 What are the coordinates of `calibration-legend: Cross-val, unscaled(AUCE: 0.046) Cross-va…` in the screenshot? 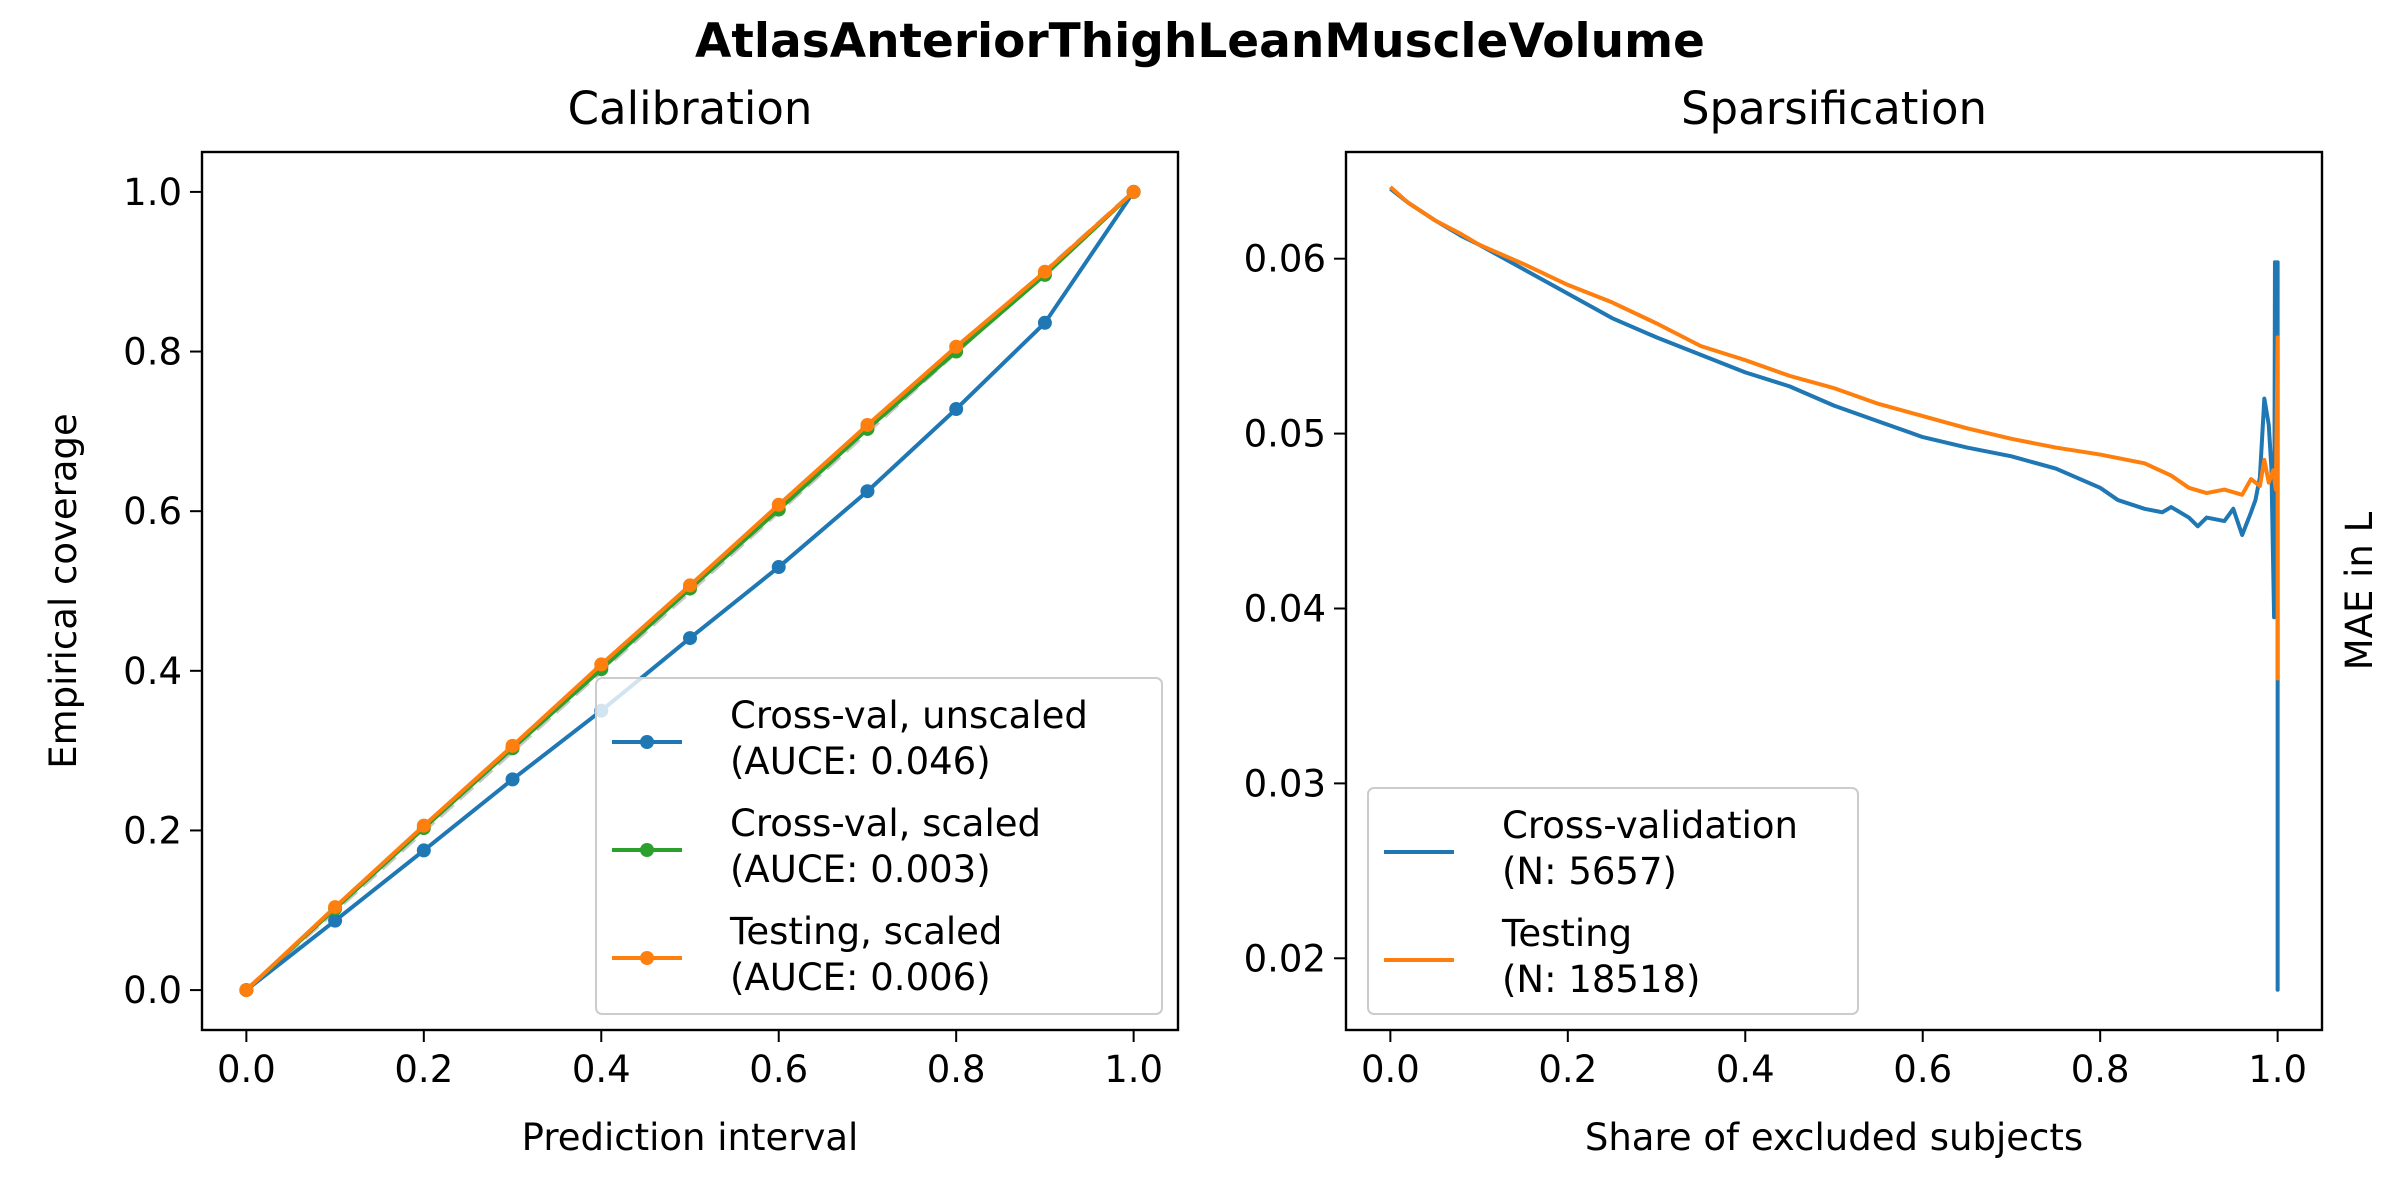 It's located at (879, 846).